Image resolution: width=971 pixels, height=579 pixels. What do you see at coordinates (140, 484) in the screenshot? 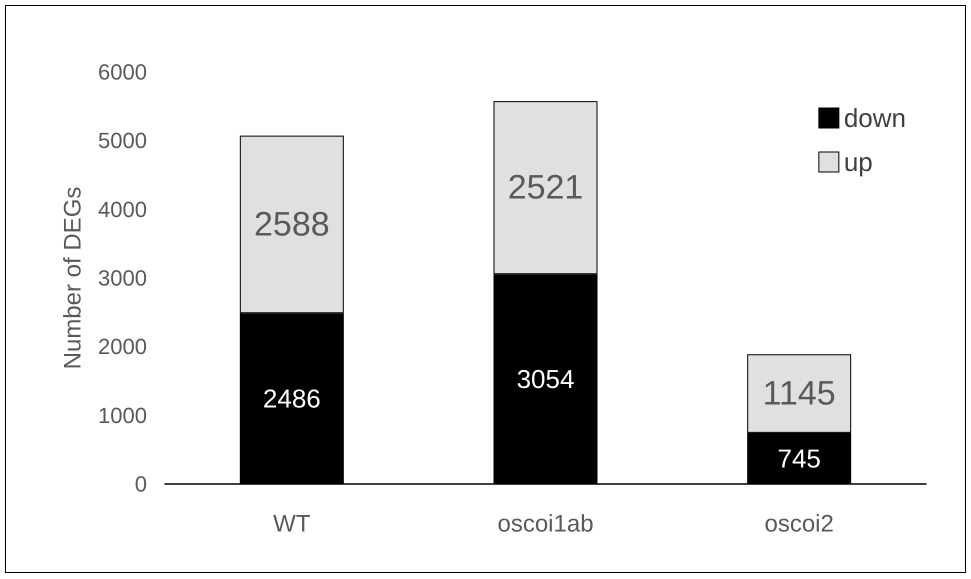
I see `y-tick-label: 0` at bounding box center [140, 484].